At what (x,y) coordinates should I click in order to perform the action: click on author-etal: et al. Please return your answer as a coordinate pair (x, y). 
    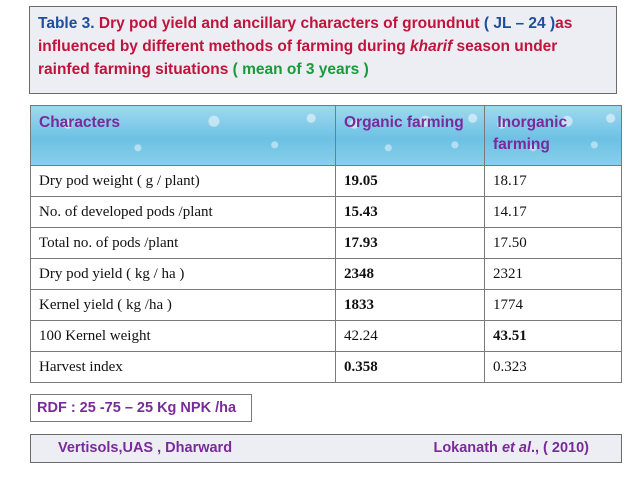
    Looking at the image, I should click on (516, 448).